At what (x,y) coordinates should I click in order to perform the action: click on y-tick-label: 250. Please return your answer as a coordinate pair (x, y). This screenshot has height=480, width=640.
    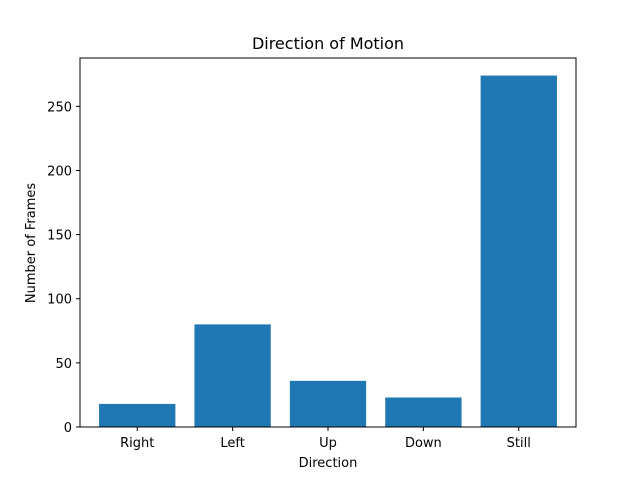
    Looking at the image, I should click on (59, 107).